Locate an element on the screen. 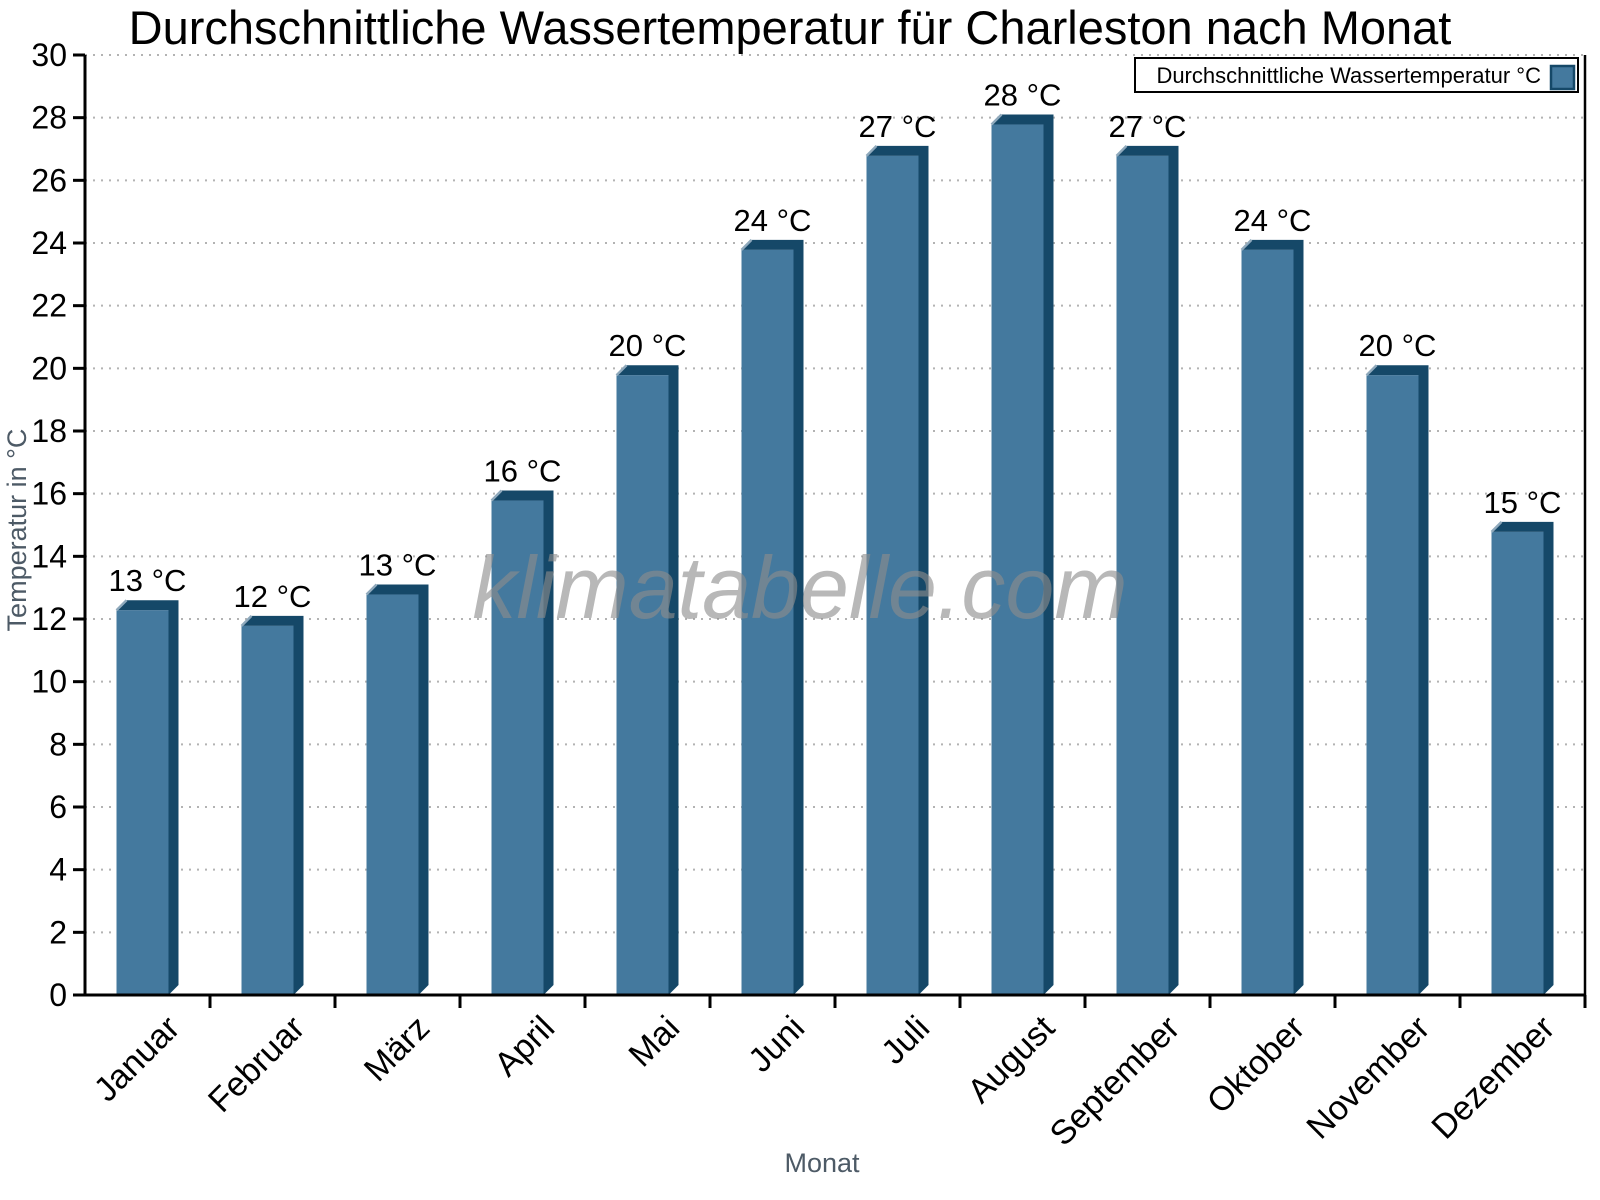 This screenshot has height=1200, width=1600. y-tick-label: 30 is located at coordinates (49, 55).